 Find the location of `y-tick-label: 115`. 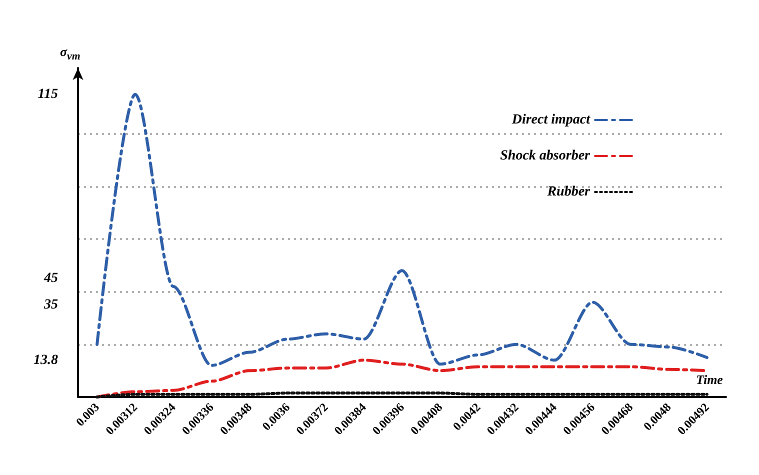

y-tick-label: 115 is located at coordinates (48, 94).